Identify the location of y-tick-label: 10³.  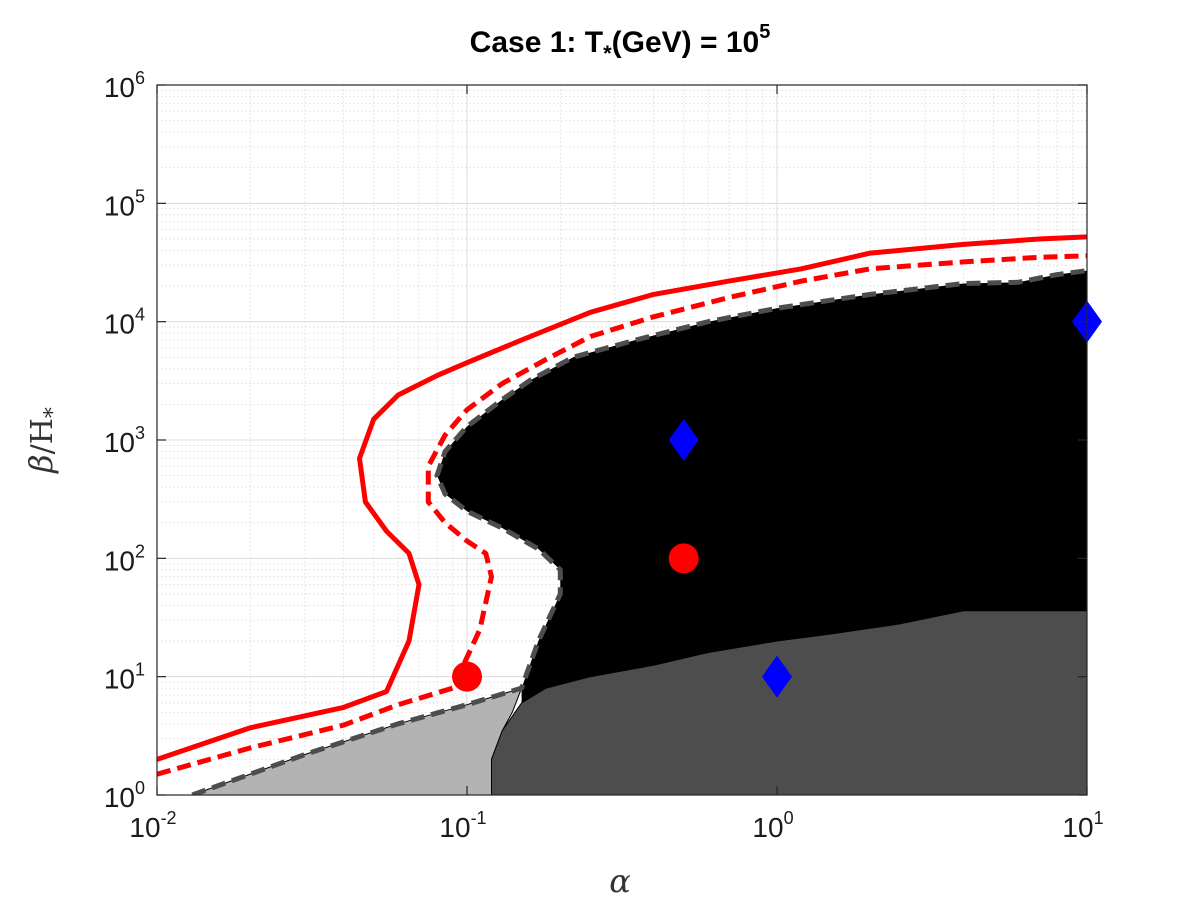
(124, 440).